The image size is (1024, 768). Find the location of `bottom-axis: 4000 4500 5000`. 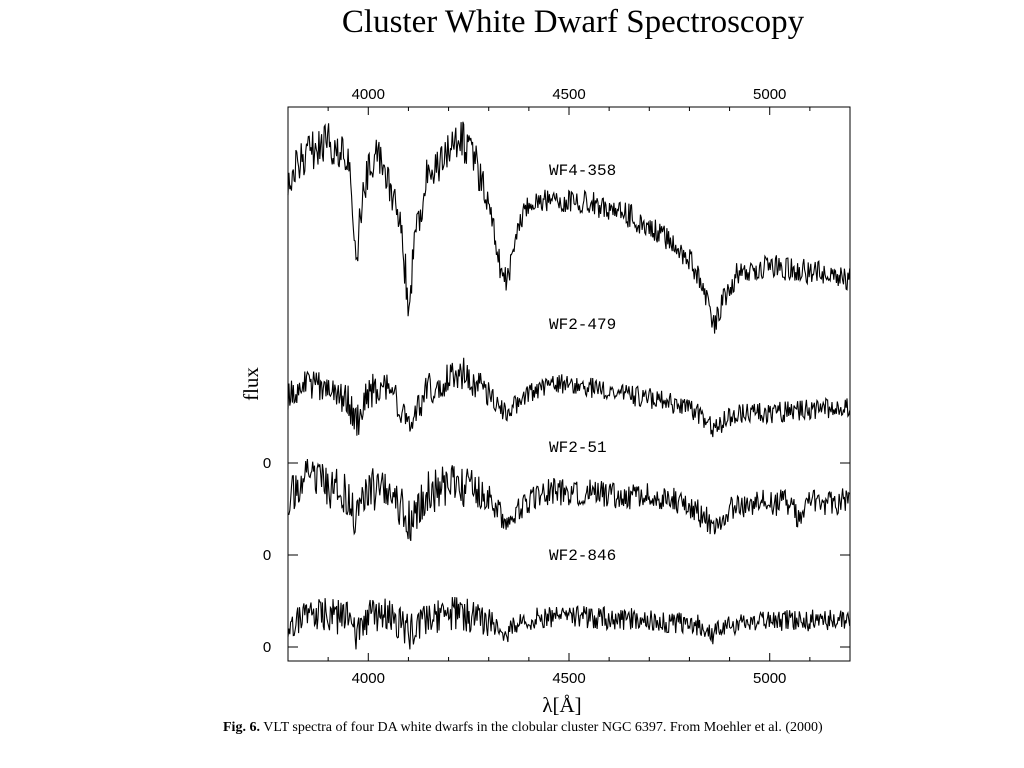

bottom-axis: 4000 4500 5000 is located at coordinates (569, 670).